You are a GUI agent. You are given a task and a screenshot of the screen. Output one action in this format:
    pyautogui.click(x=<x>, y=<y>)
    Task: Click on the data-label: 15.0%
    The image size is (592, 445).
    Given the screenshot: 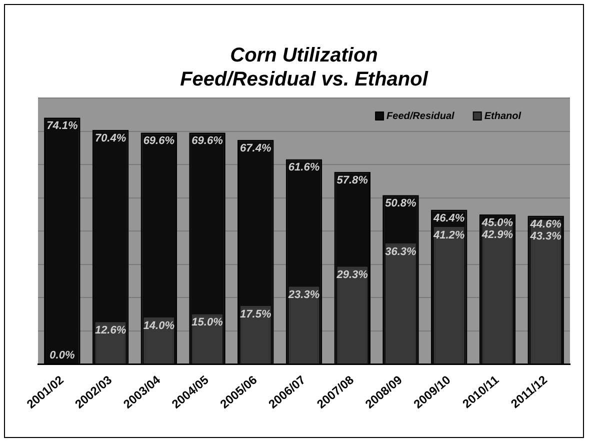 What is the action you would take?
    pyautogui.click(x=208, y=322)
    